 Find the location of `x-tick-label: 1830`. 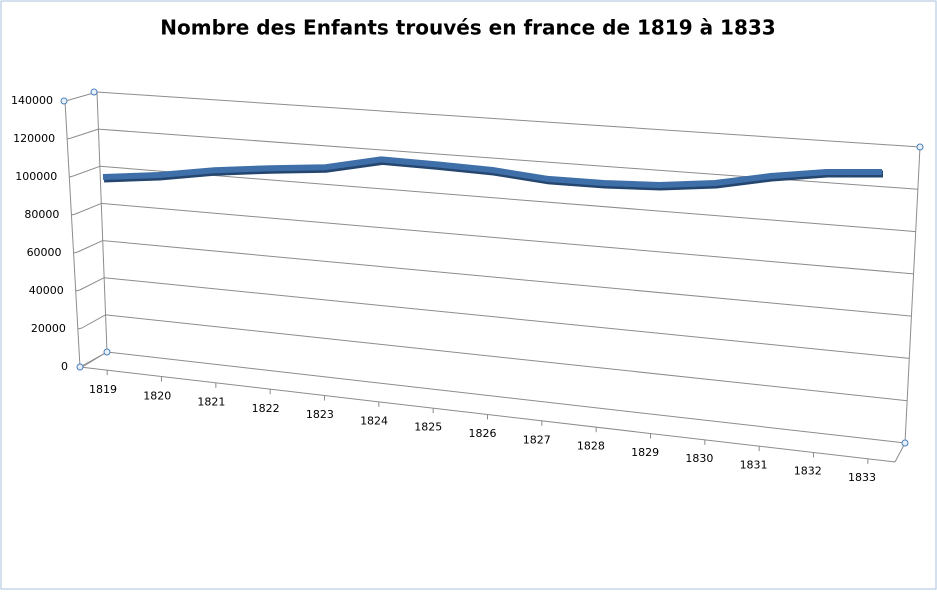

x-tick-label: 1830 is located at coordinates (699, 458).